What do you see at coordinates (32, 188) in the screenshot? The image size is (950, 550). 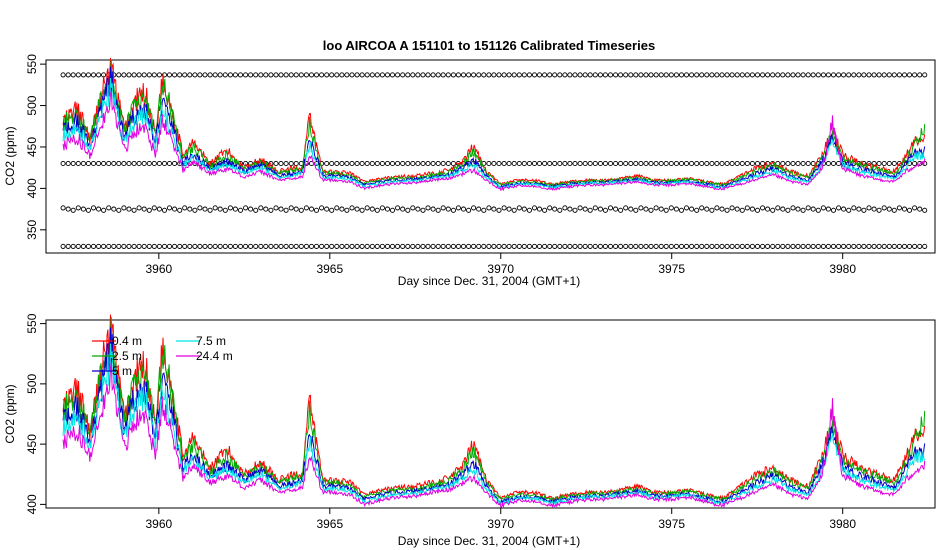 I see `y-tick-label: 400` at bounding box center [32, 188].